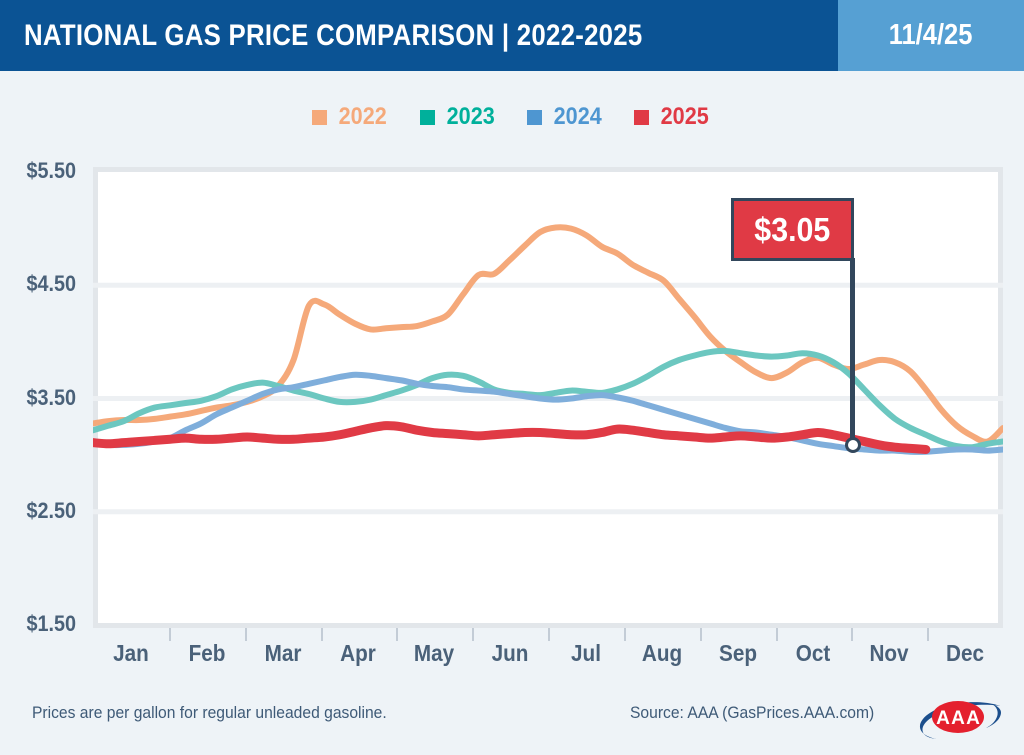 The width and height of the screenshot is (1024, 755). What do you see at coordinates (207, 653) in the screenshot?
I see `x-axis-tick-label: Feb` at bounding box center [207, 653].